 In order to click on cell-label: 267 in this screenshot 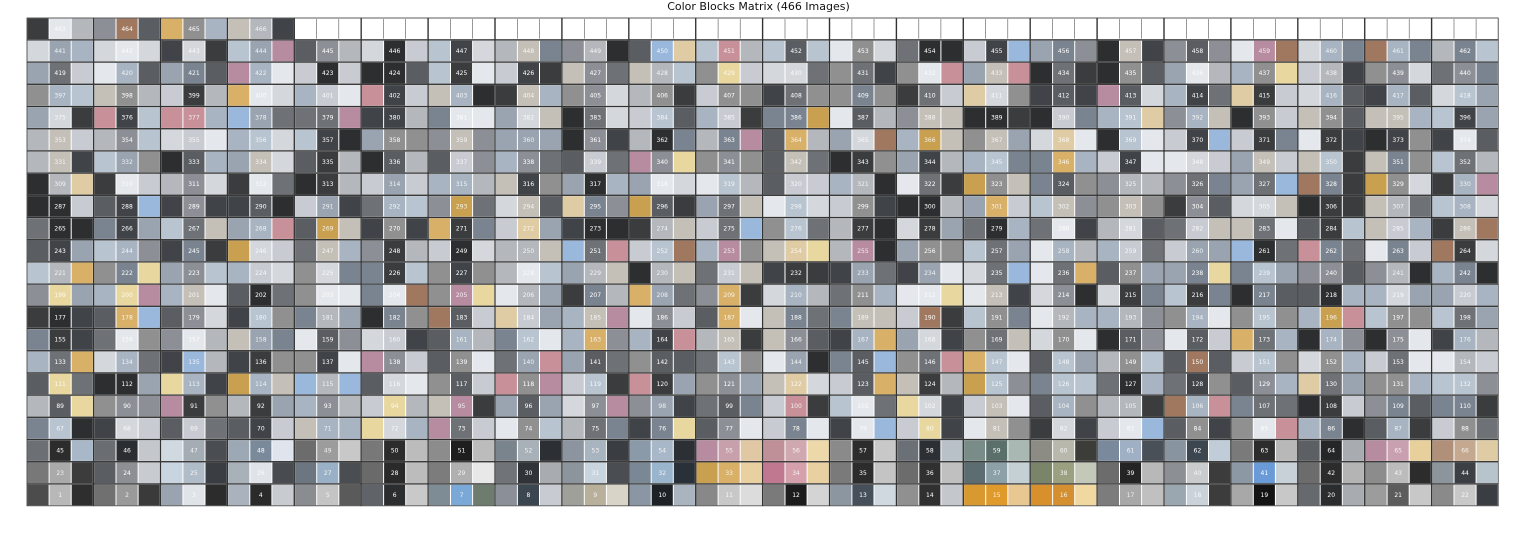, I will do `click(194, 229)`.